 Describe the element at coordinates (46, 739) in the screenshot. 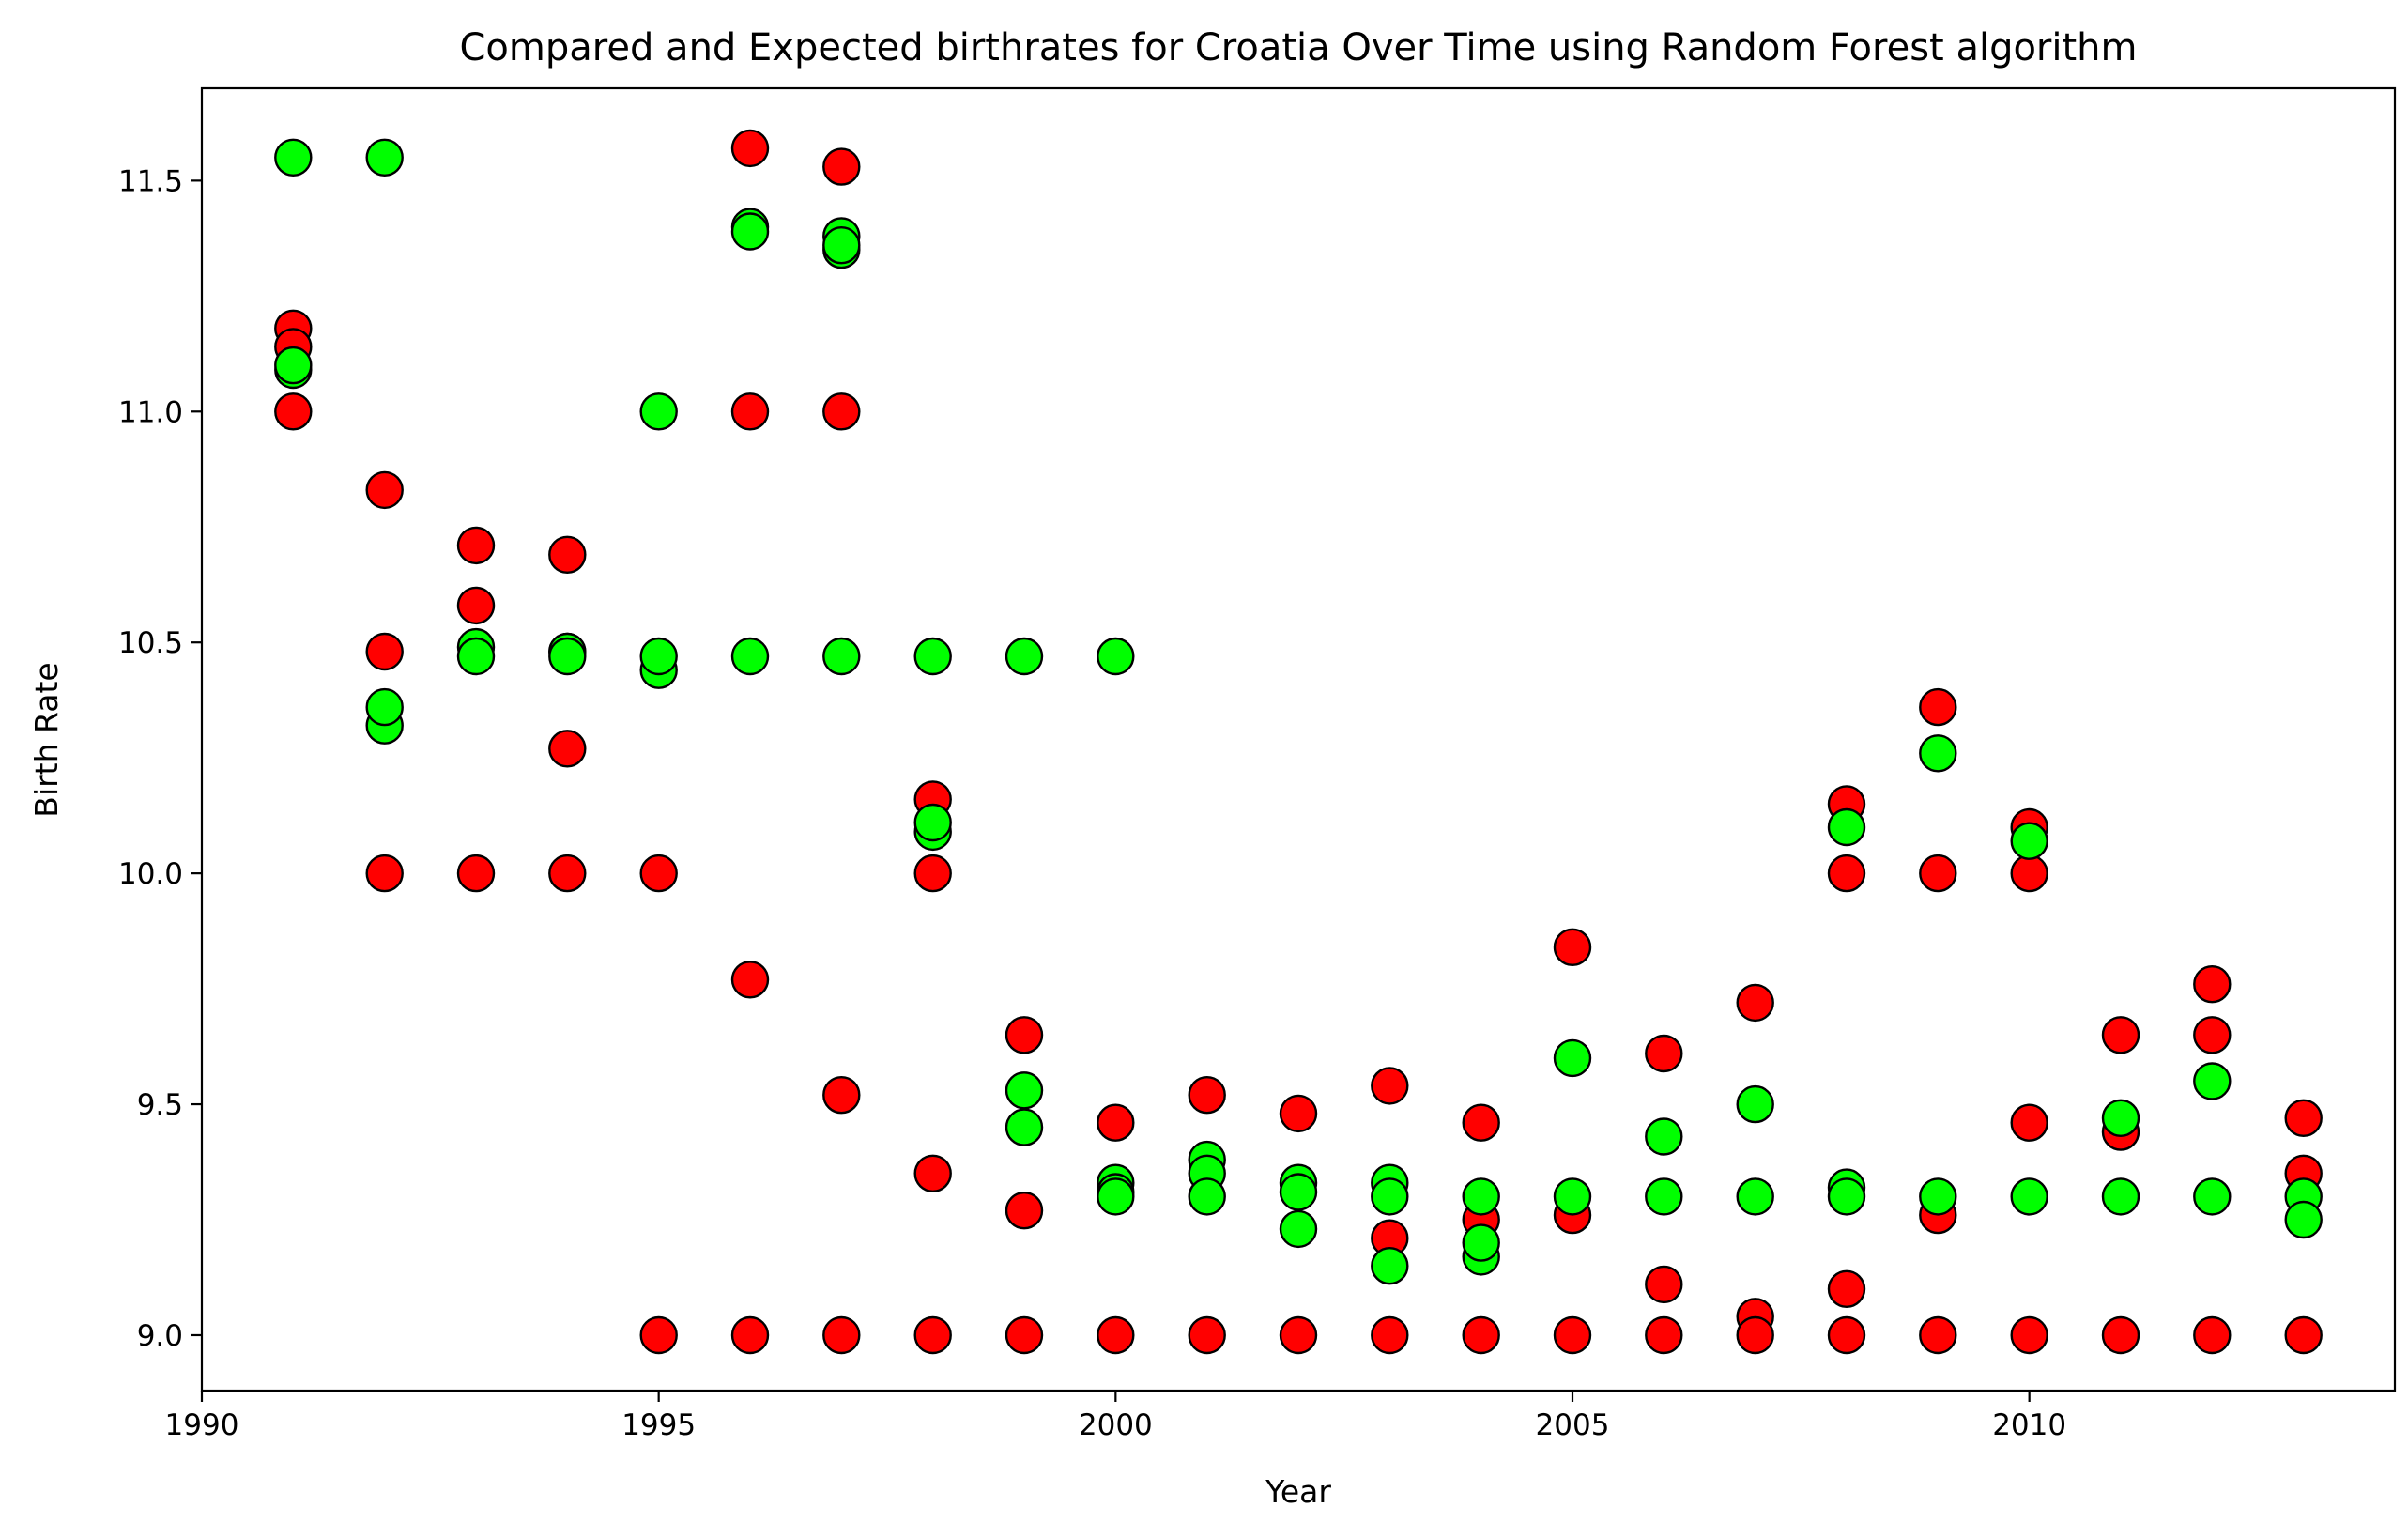

I see `y-axis-label: Birth Rate` at that location.